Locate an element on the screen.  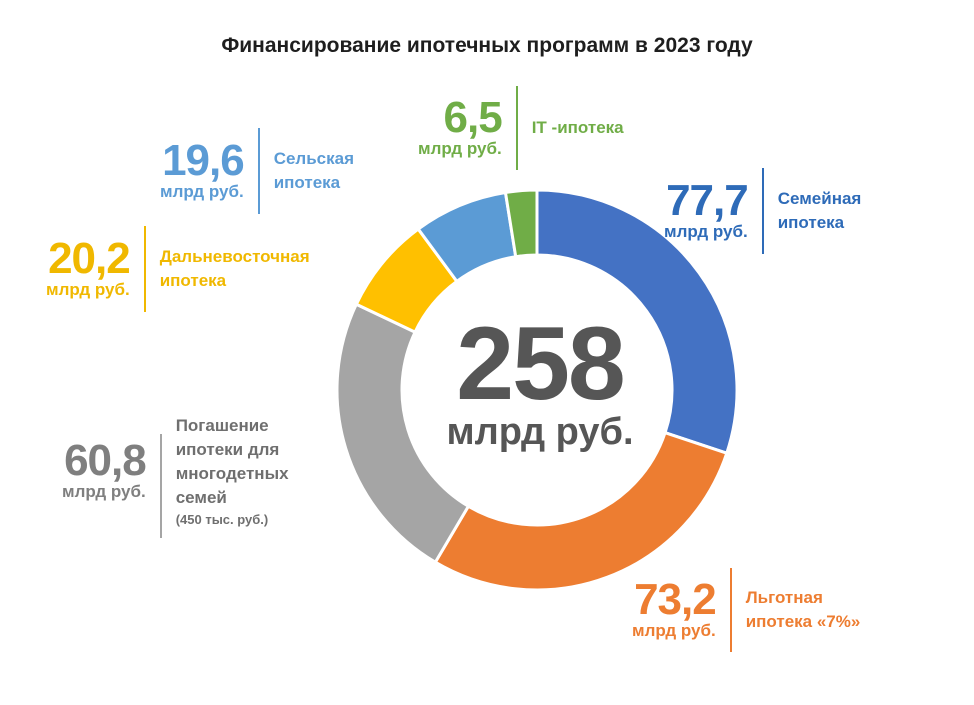
total-value: 258 is located at coordinates (541, 364).